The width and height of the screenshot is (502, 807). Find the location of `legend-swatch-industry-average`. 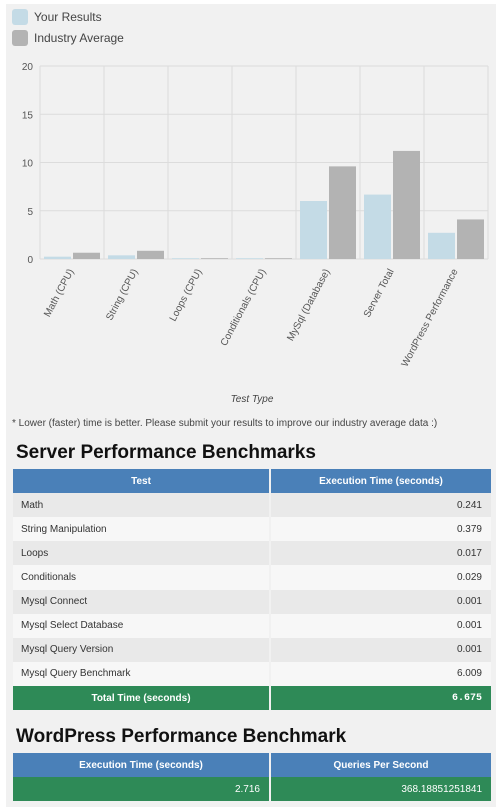

legend-swatch-industry-average is located at coordinates (20, 37).